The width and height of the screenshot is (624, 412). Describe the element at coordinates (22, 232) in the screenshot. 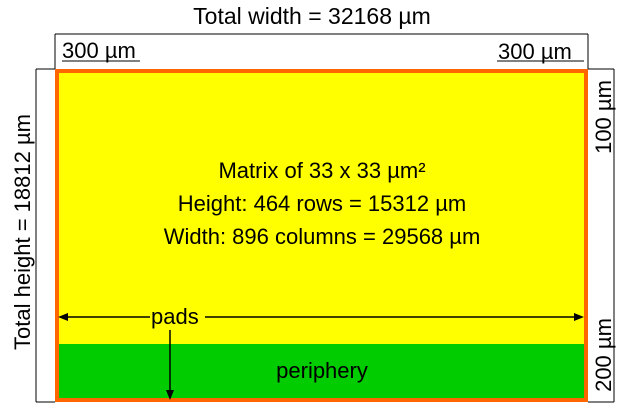

I see `total-height-label: Total height = 18812 µm` at that location.